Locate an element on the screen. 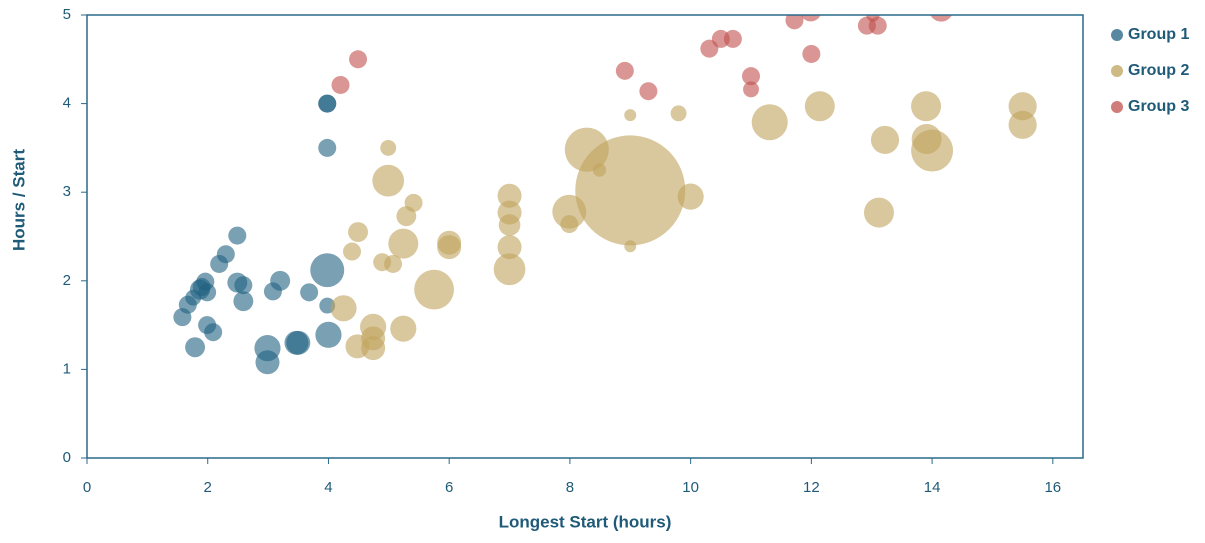 The width and height of the screenshot is (1205, 543). y-tick-label: 3 is located at coordinates (67, 191).